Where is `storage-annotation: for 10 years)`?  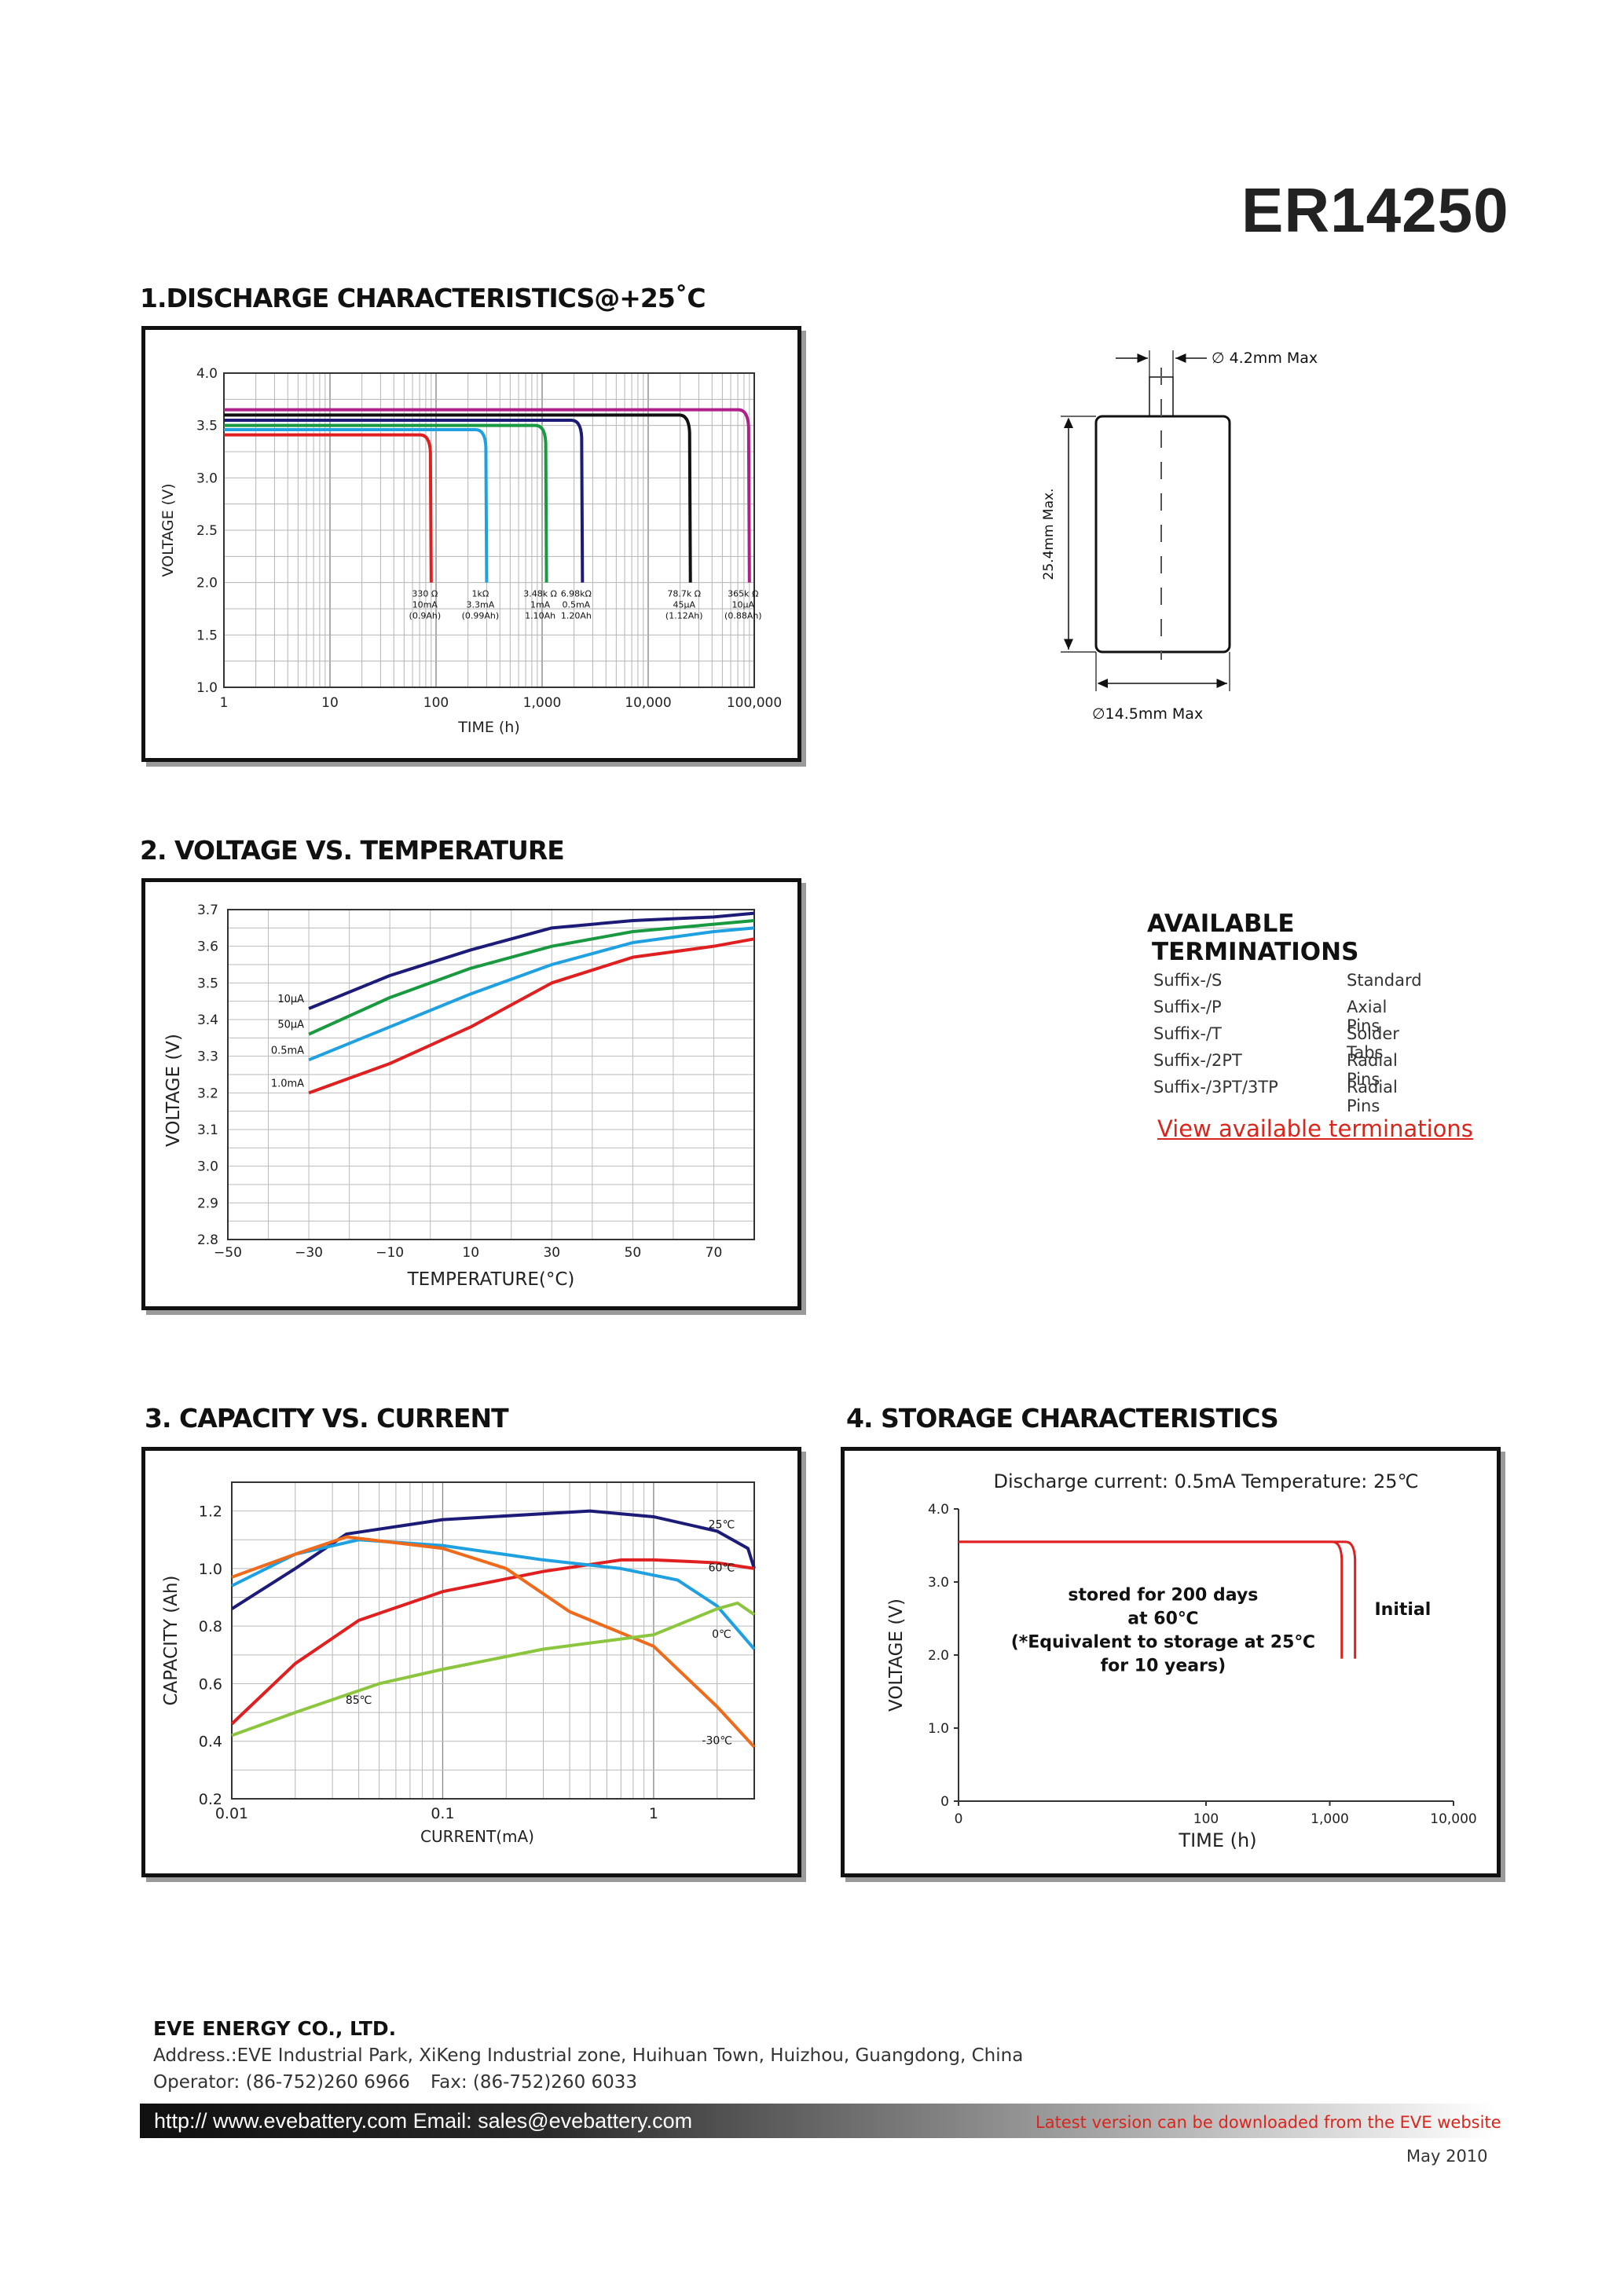
storage-annotation: for 10 years) is located at coordinates (1163, 1665).